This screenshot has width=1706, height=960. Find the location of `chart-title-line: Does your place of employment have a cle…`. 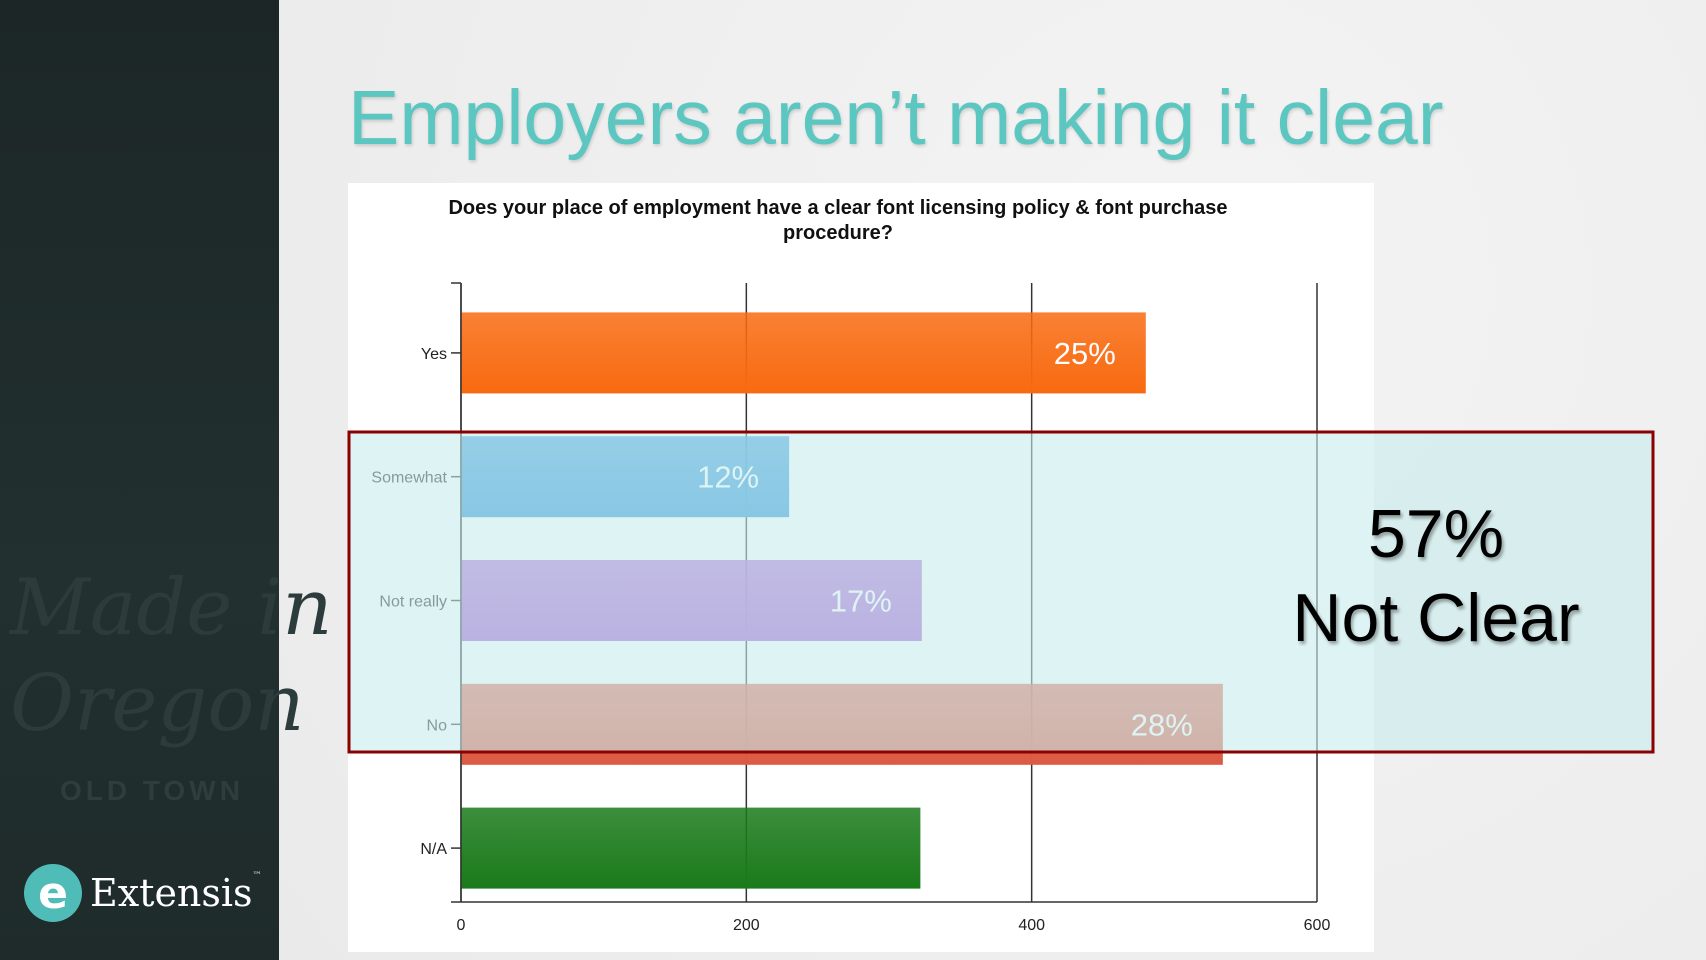

chart-title-line: Does your place of employment have a cle… is located at coordinates (838, 208).